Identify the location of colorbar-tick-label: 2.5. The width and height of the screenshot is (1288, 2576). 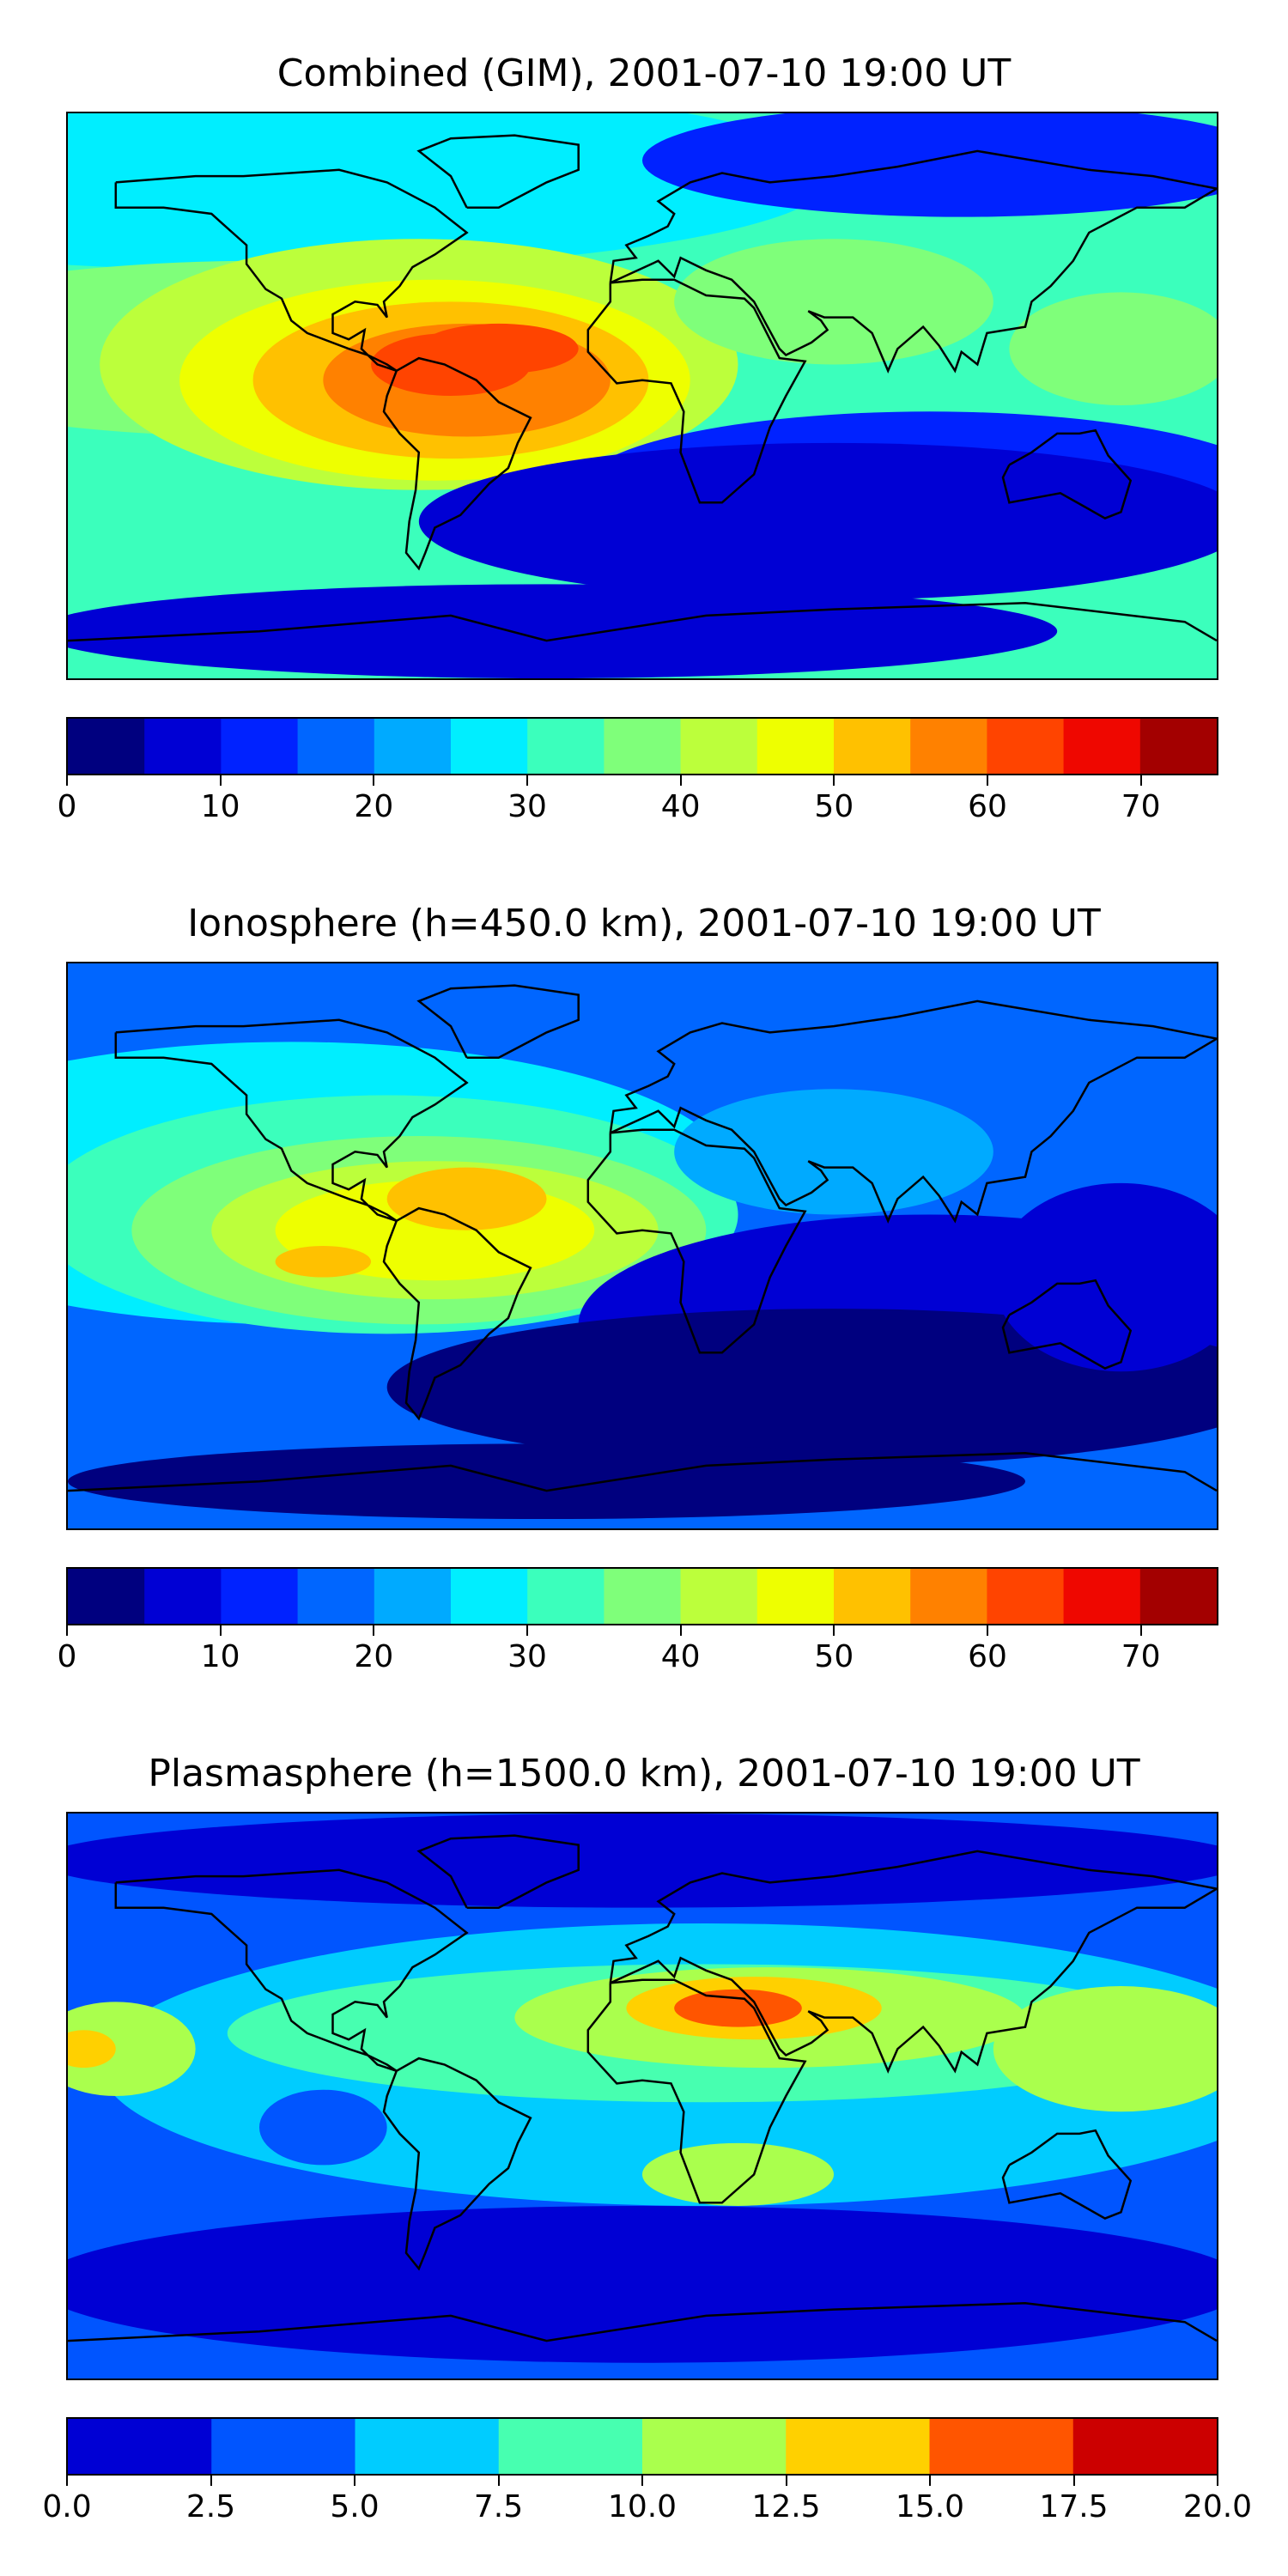
(210, 2507).